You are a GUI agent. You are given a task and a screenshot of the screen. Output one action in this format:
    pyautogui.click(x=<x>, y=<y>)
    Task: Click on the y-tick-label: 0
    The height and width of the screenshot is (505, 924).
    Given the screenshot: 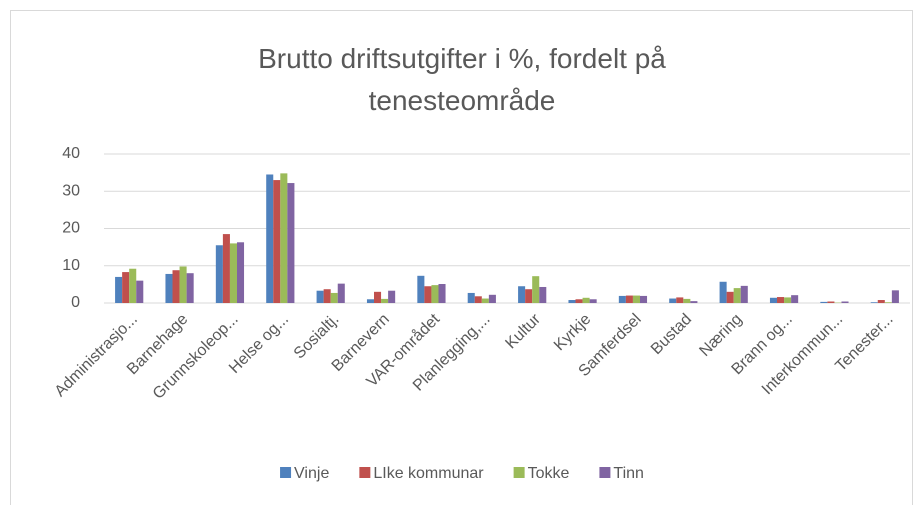 What is the action you would take?
    pyautogui.click(x=75, y=302)
    